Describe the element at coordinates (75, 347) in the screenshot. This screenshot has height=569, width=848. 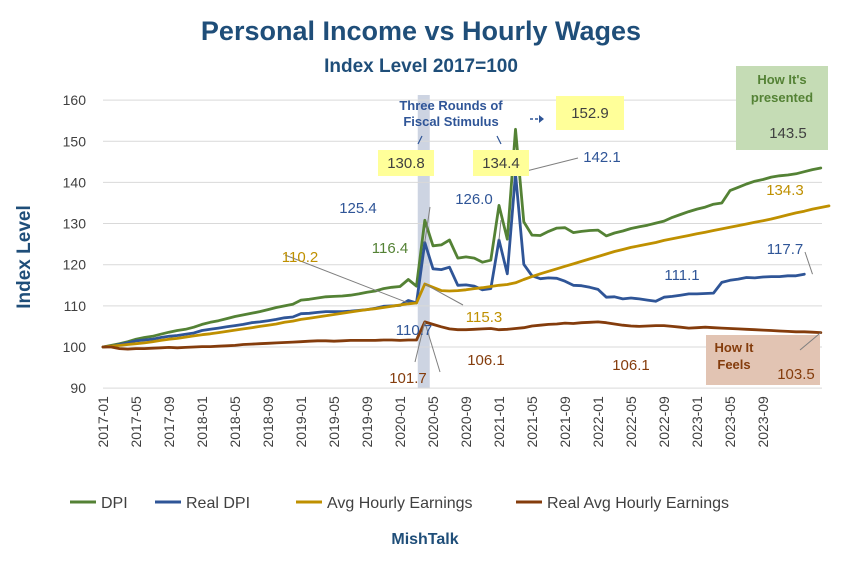
I see `y-tick-label: 100` at that location.